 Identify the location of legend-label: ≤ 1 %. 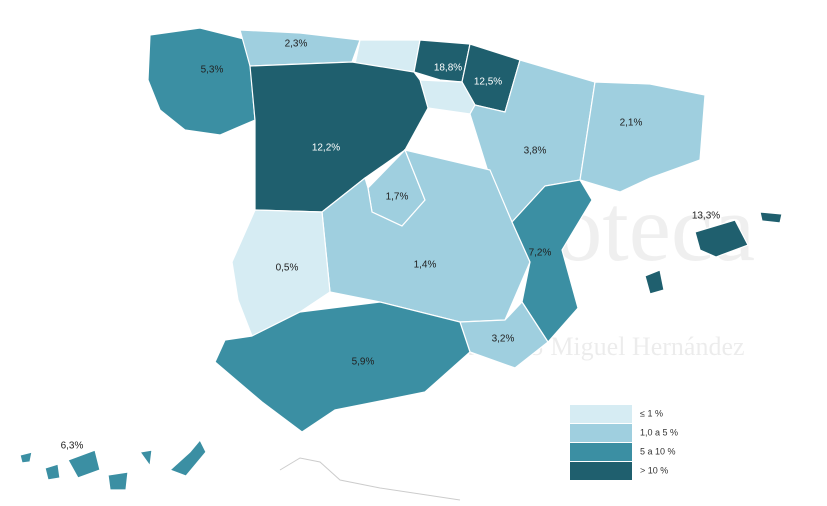
(651, 413).